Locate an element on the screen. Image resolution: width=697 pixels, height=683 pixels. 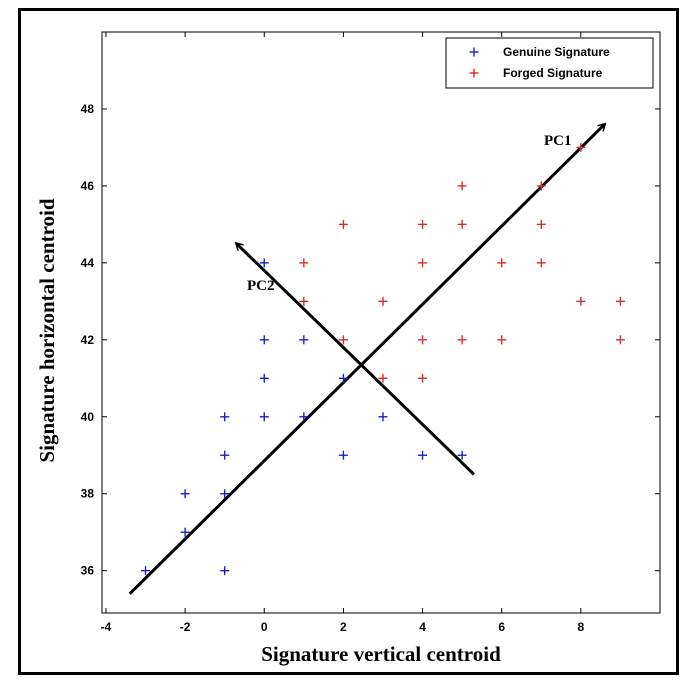
legend: Genuine Signature Forged Signature is located at coordinates (549, 63).